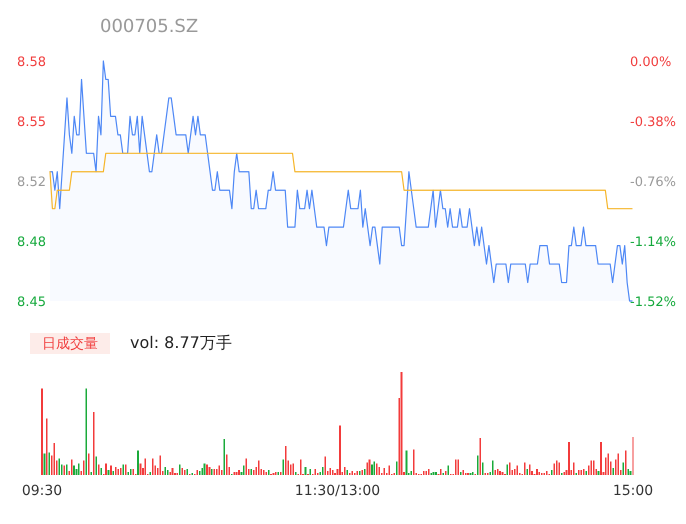 Image resolution: width=686 pixels, height=524 pixels. What do you see at coordinates (31, 122) in the screenshot?
I see `y-tick-label: 8.55` at bounding box center [31, 122].